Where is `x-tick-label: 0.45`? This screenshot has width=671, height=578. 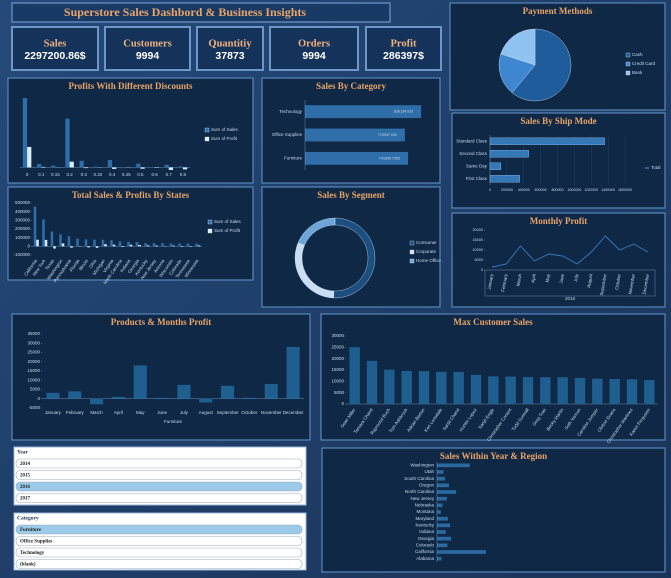
x-tick-label: 0.45 is located at coordinates (126, 174).